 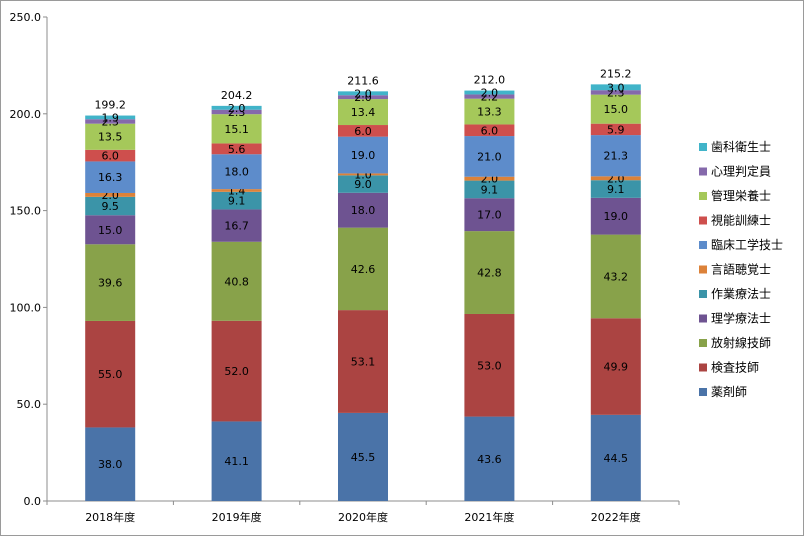 I want to click on data-label: 39.6, so click(x=110, y=283).